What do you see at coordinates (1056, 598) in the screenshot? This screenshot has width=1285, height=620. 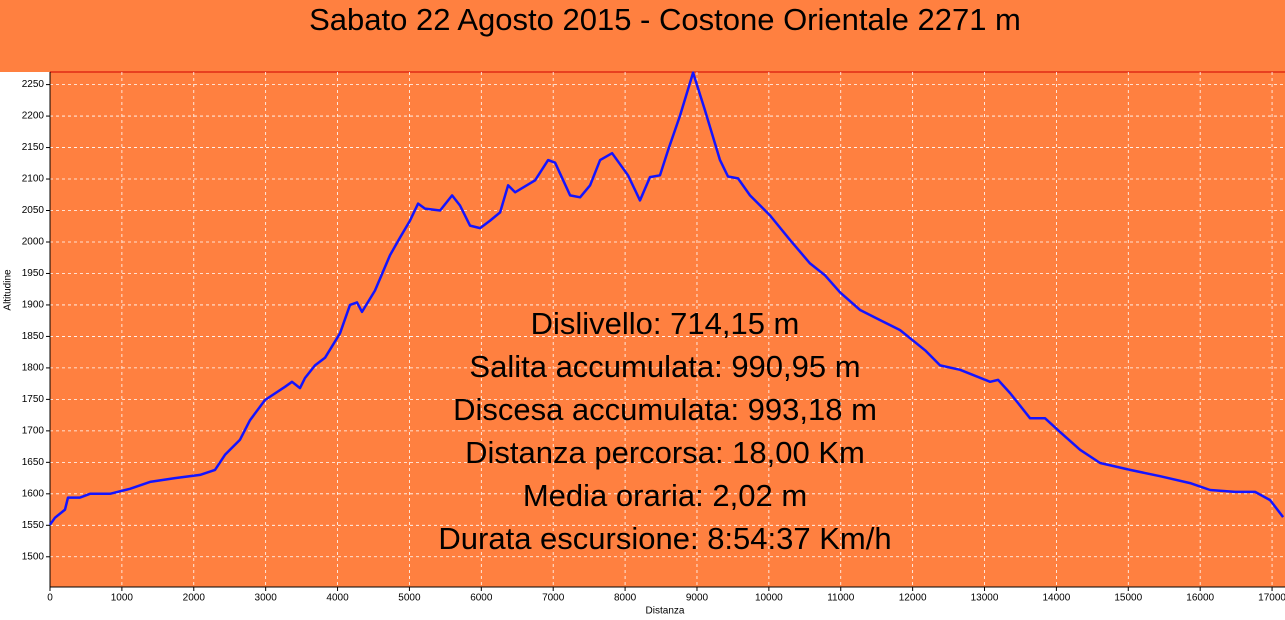 I see `x-tick-label: 14000` at bounding box center [1056, 598].